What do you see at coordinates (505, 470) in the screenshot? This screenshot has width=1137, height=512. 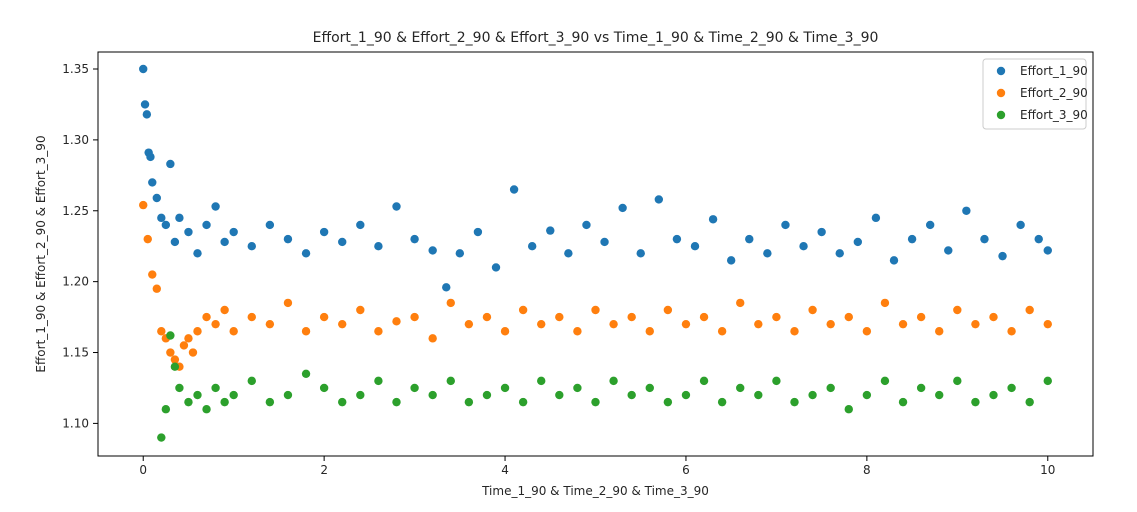 I see `x-tick-label: 4` at bounding box center [505, 470].